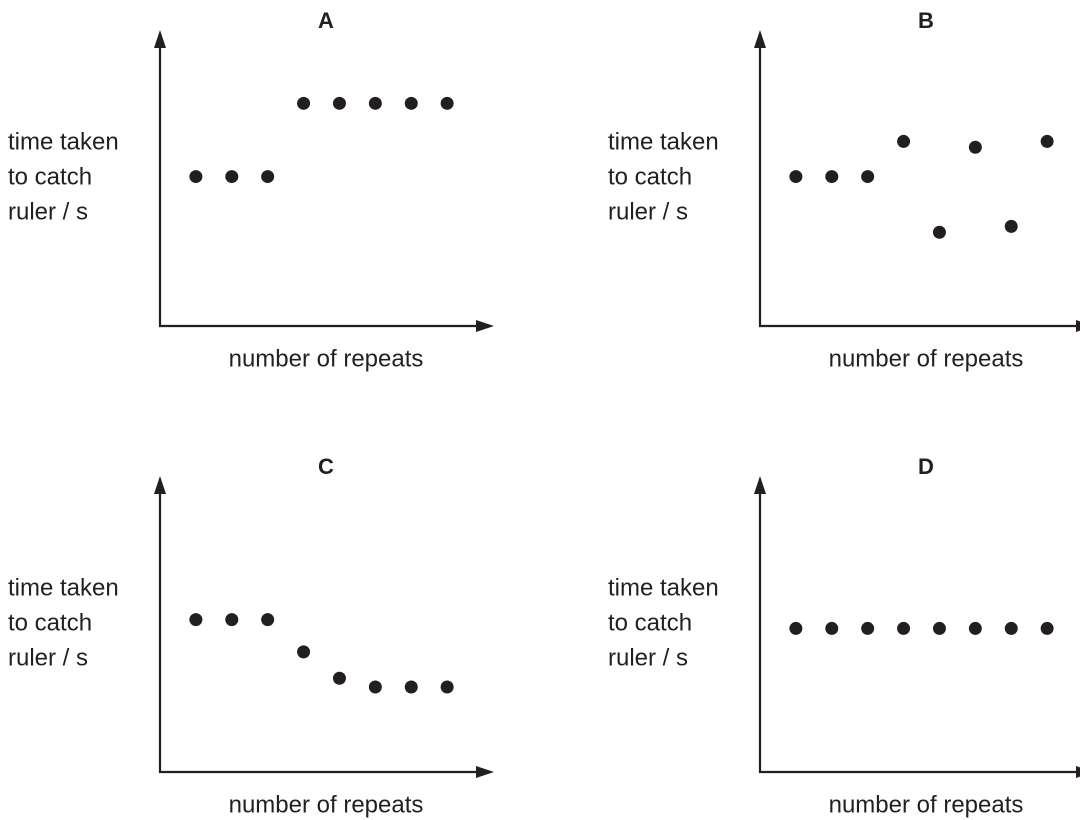 The height and width of the screenshot is (820, 1080). Describe the element at coordinates (326, 20) in the screenshot. I see `chart-title: A` at that location.